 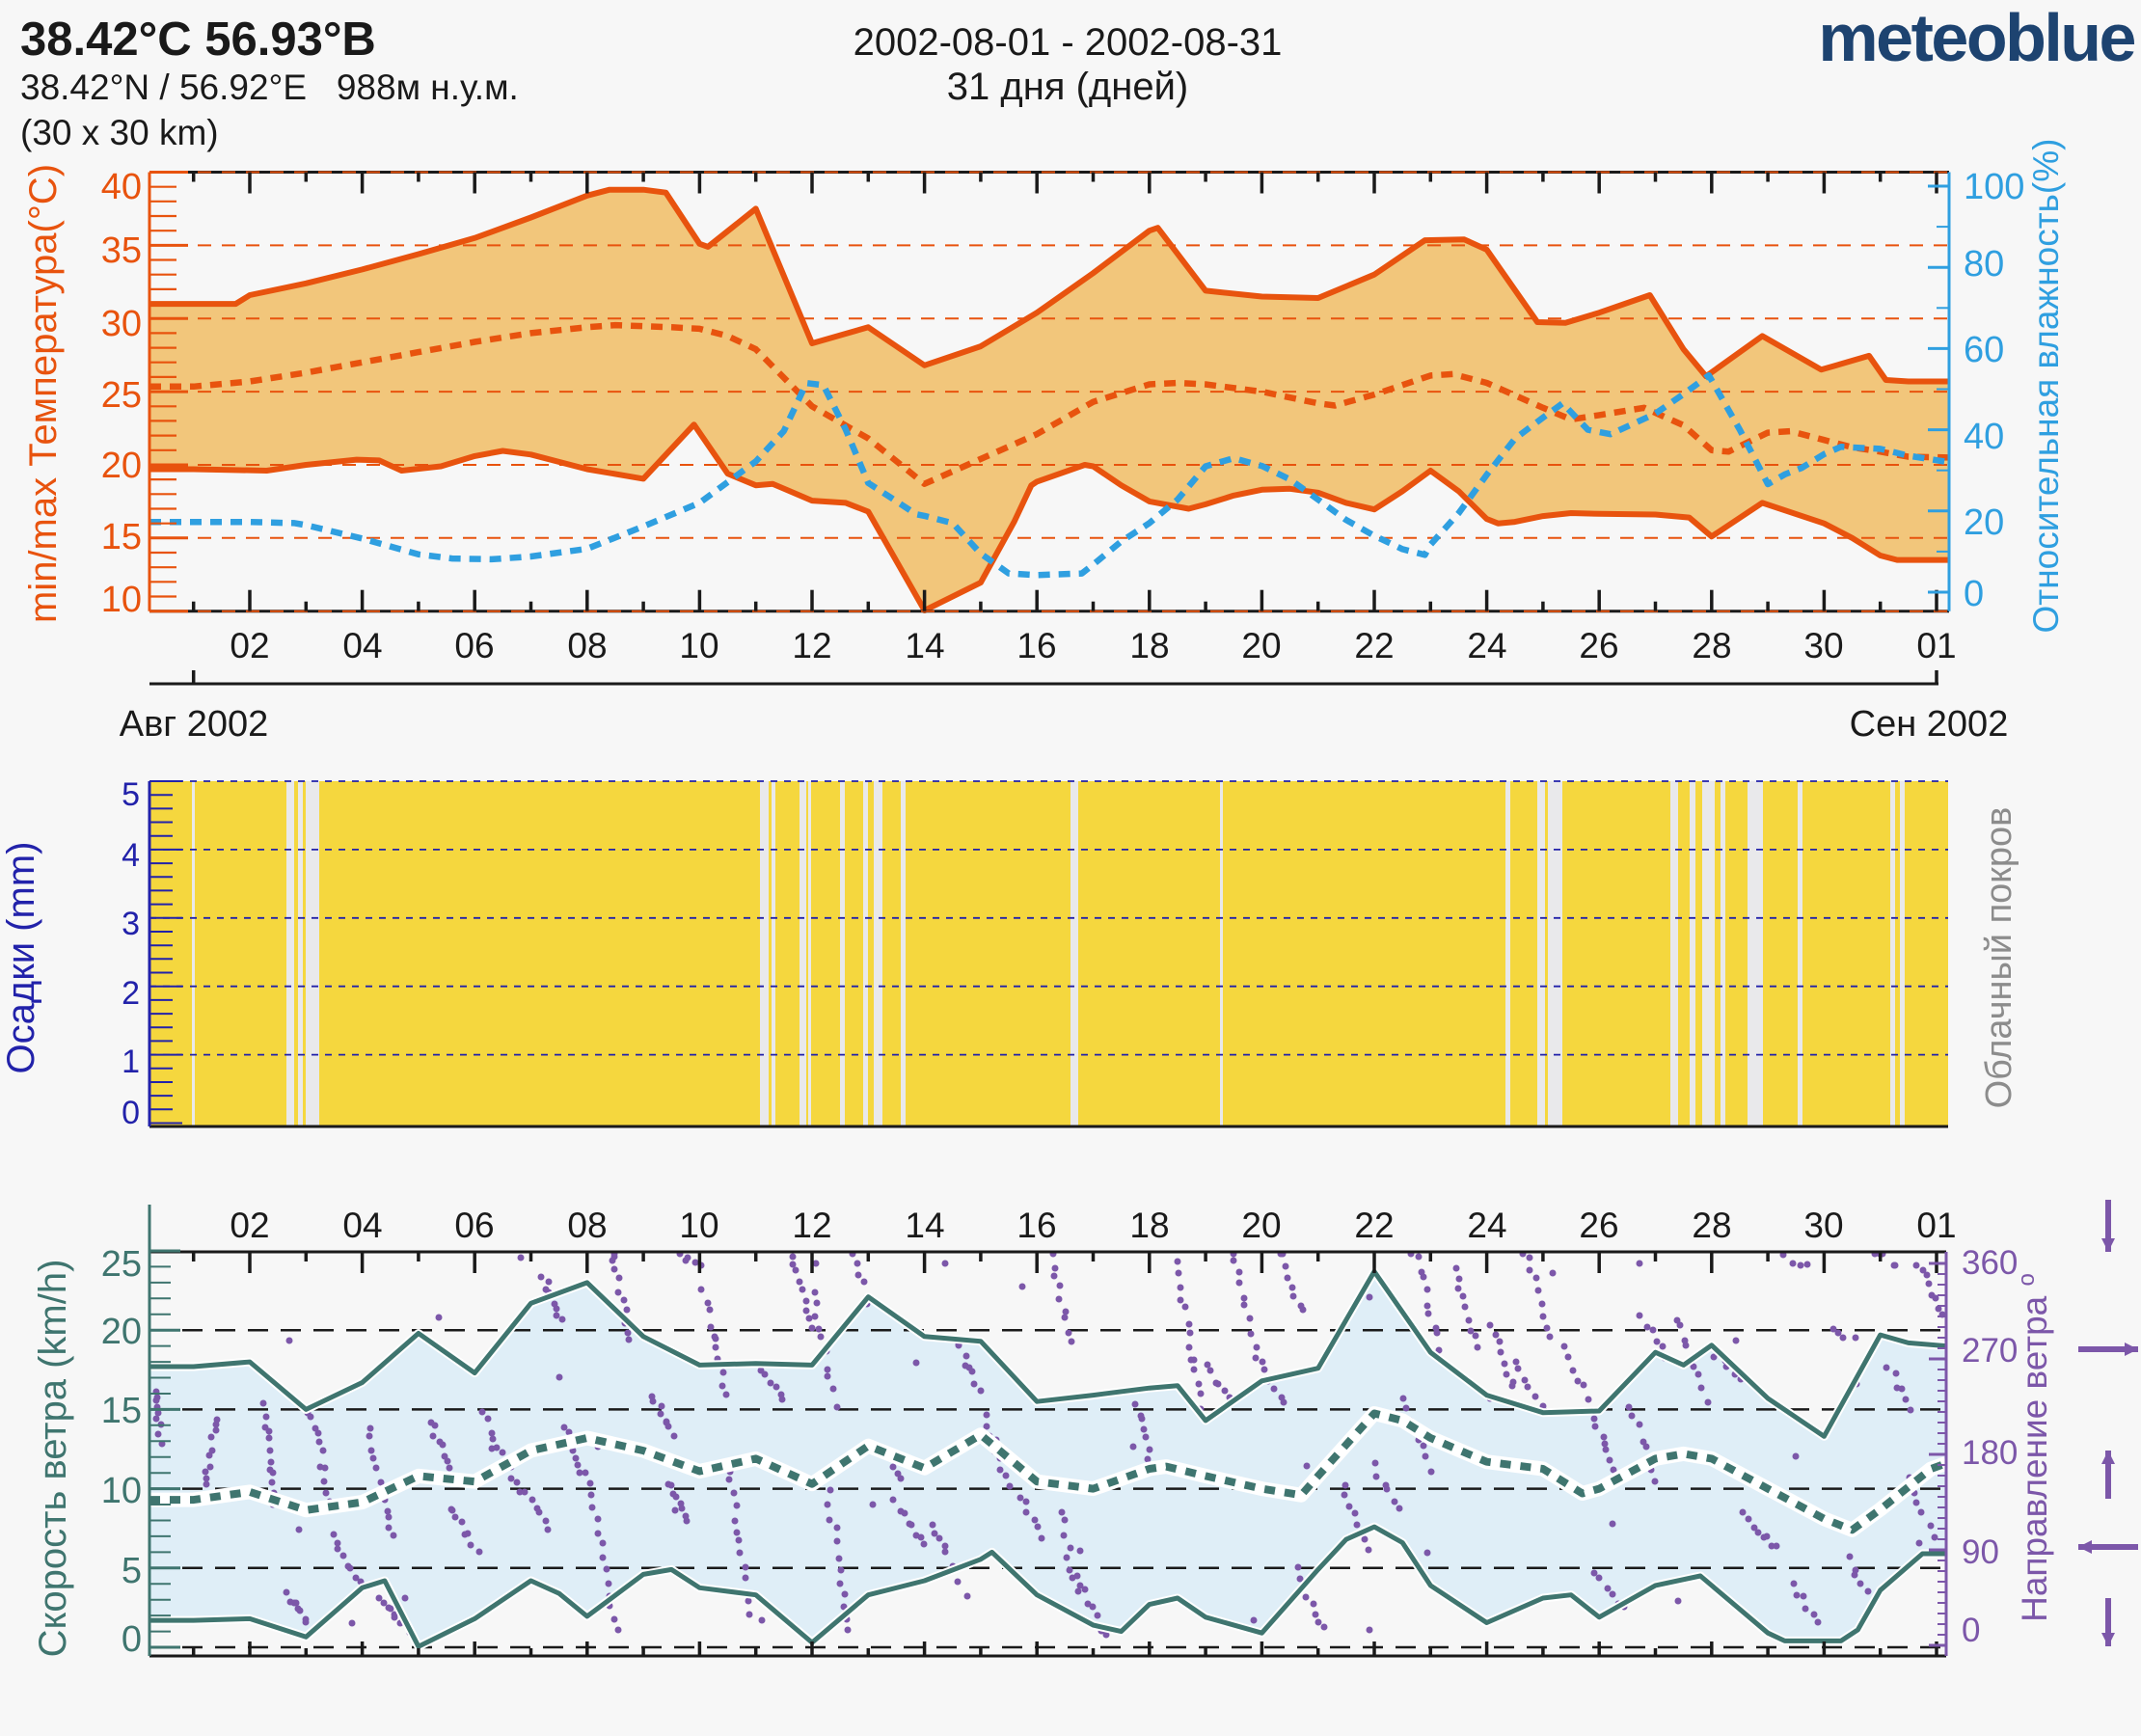 What do you see at coordinates (195, 724) in the screenshot?
I see `svg-text: Авг 2002` at bounding box center [195, 724].